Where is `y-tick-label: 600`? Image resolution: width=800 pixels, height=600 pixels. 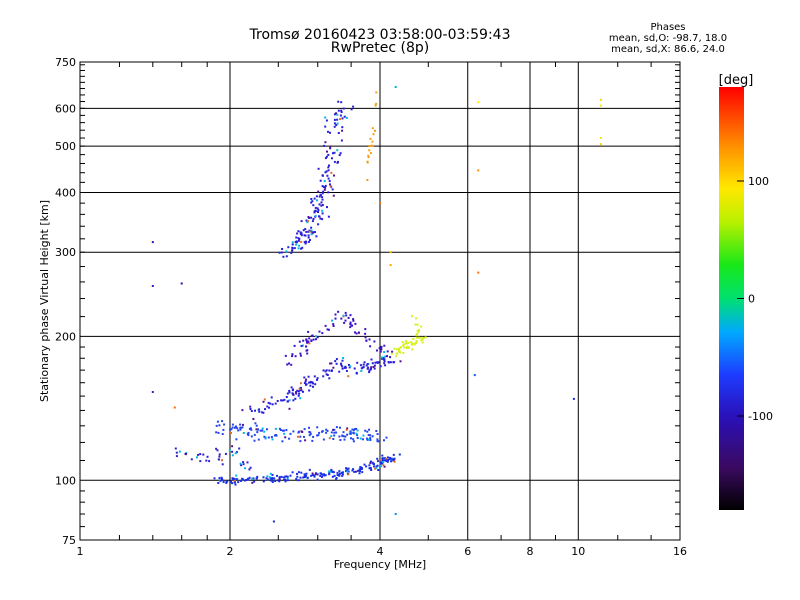
y-tick-label: 600 is located at coordinates (65, 108).